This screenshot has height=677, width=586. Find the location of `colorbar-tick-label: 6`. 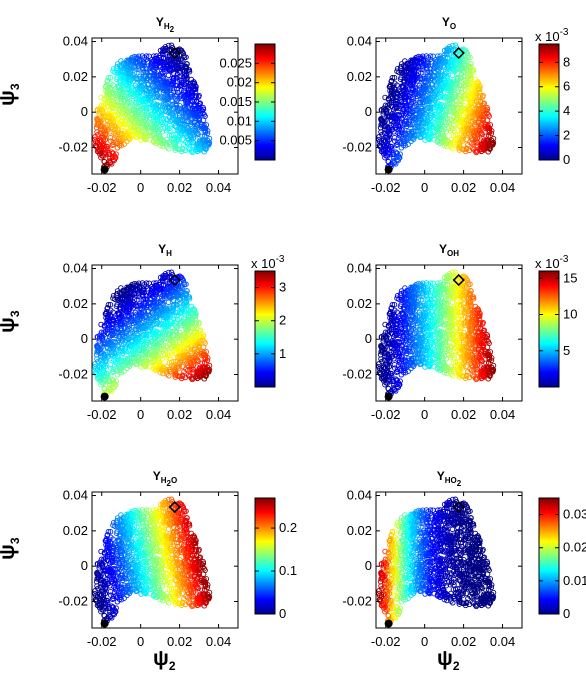

colorbar-tick-label: 6 is located at coordinates (566, 86).